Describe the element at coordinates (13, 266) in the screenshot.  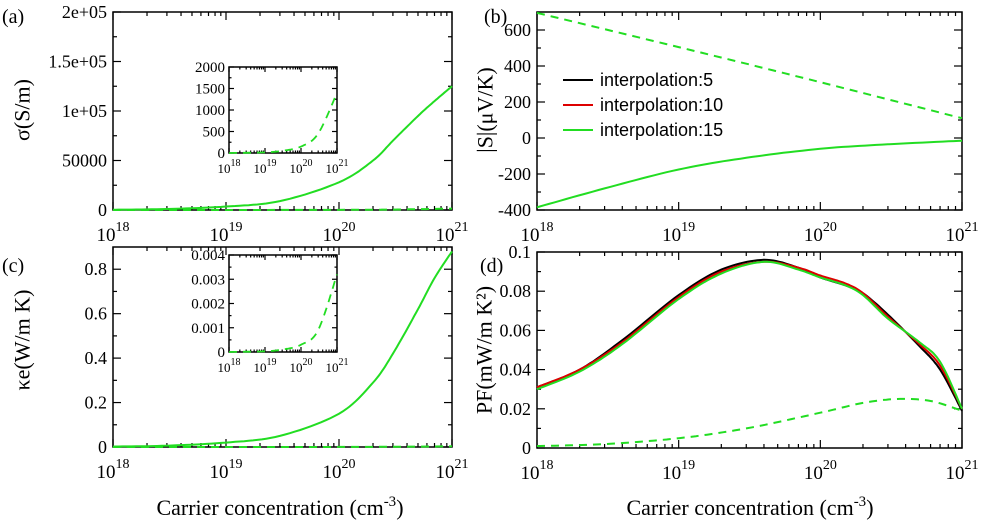
I see `panel-label-c: (c)` at that location.